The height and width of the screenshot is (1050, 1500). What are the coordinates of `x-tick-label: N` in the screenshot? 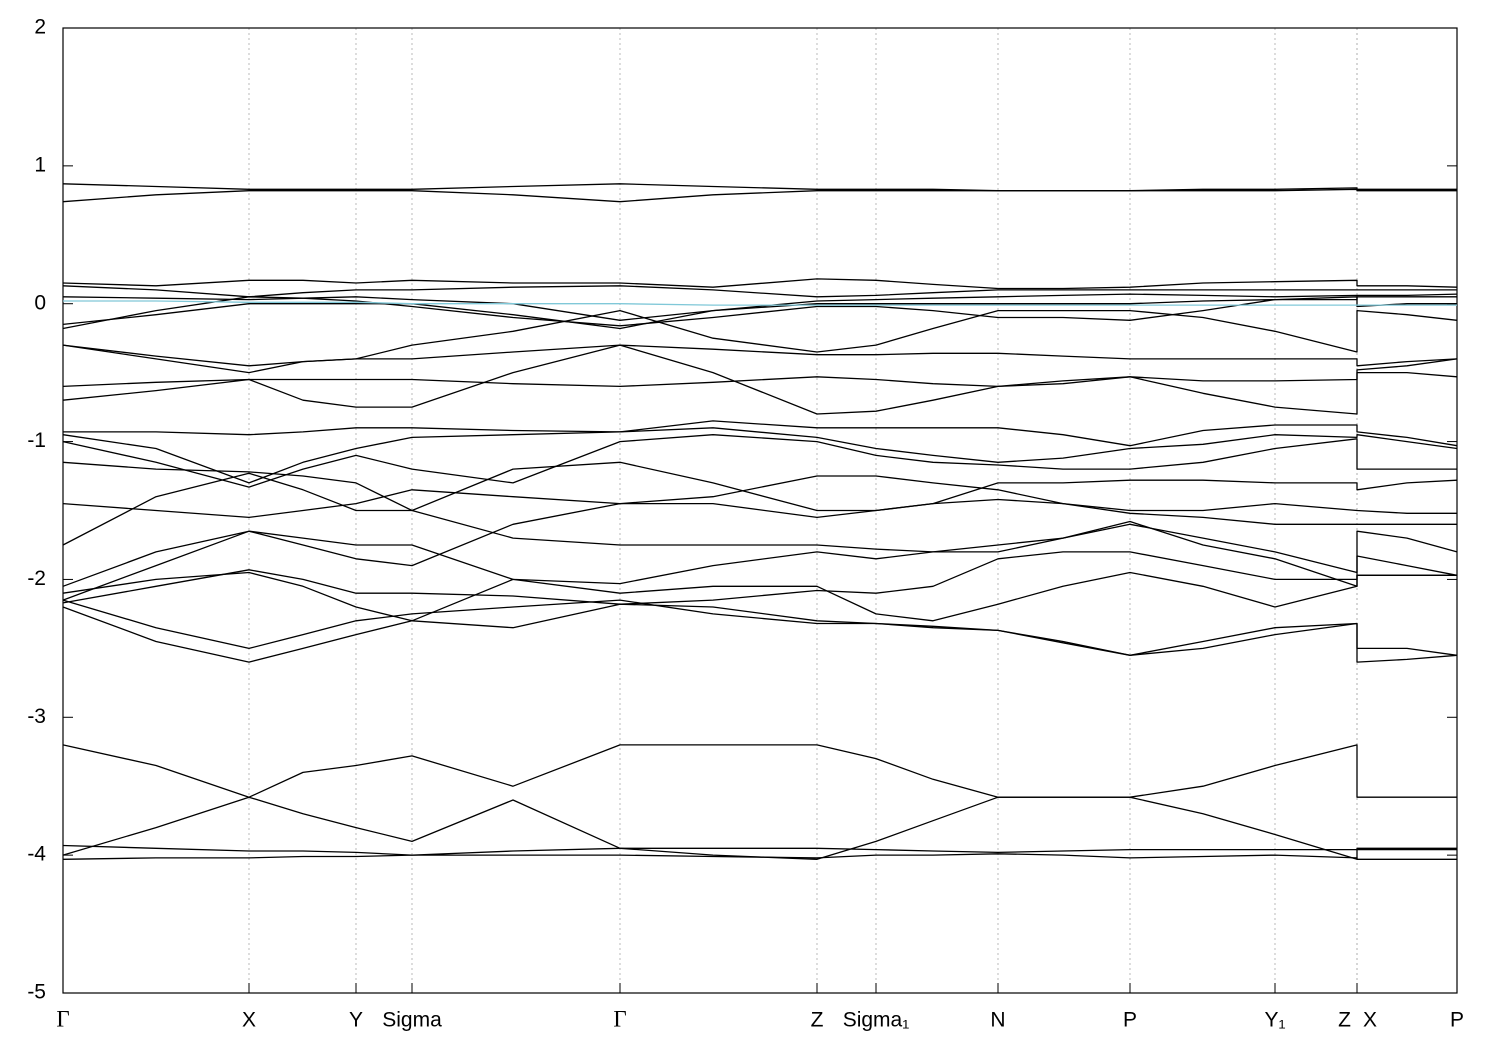 It's located at (997, 1020).